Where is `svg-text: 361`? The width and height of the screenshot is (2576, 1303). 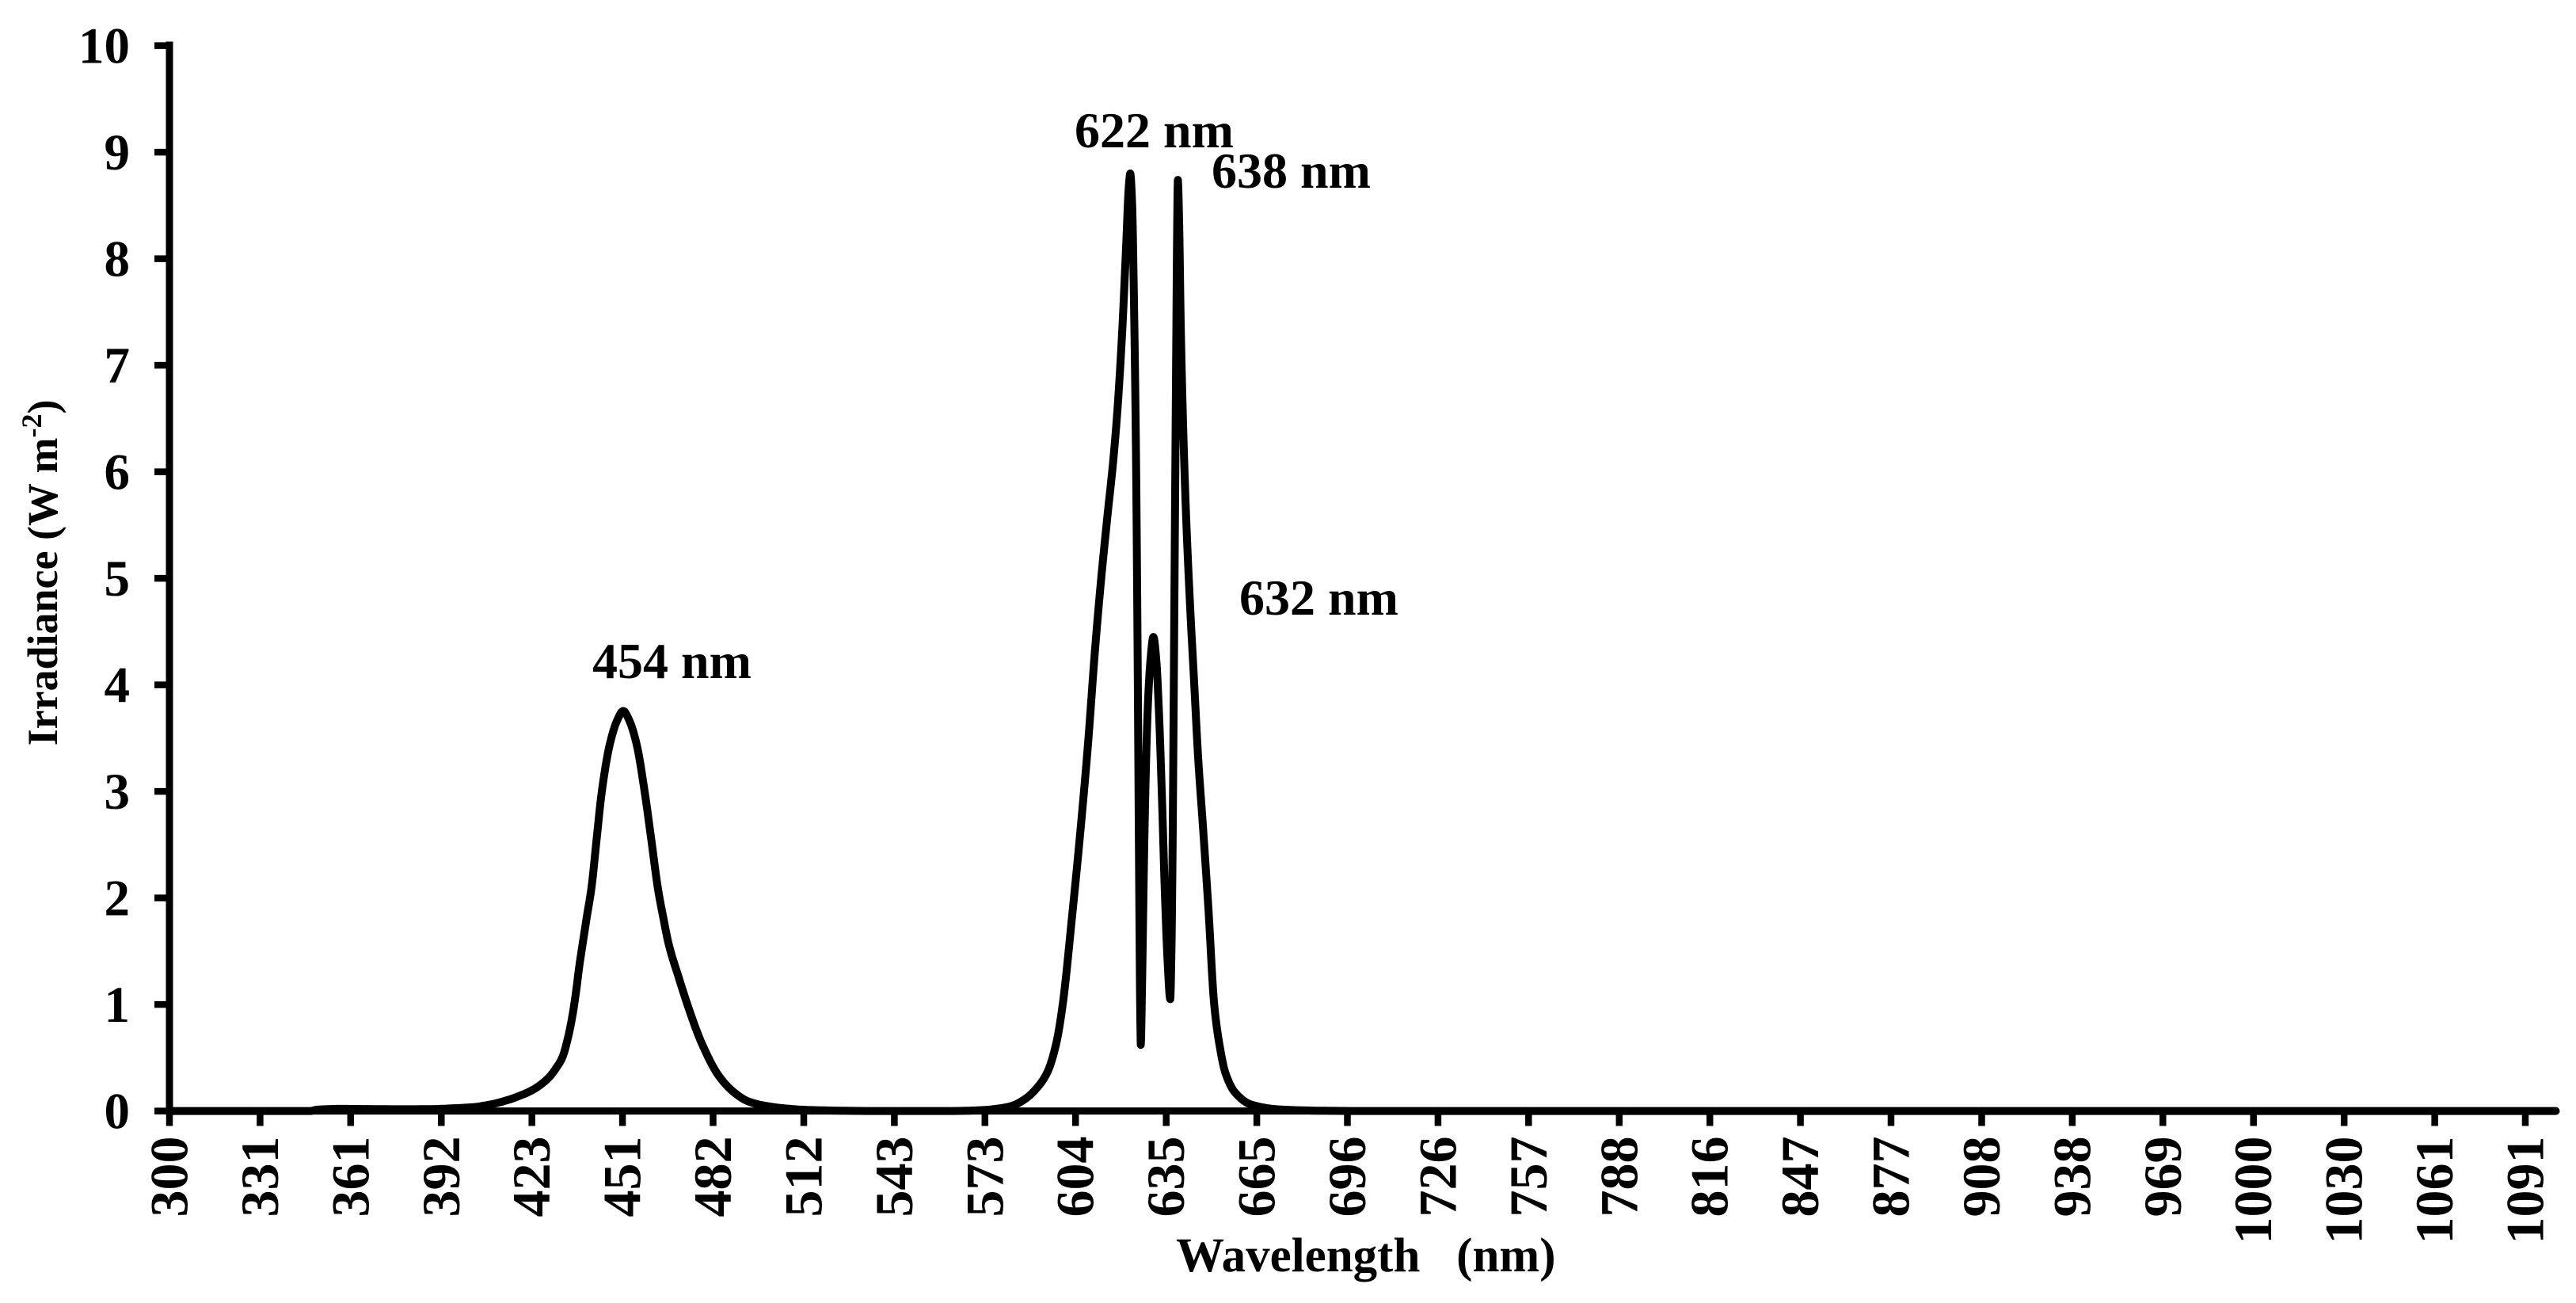
svg-text: 361 is located at coordinates (350, 1177).